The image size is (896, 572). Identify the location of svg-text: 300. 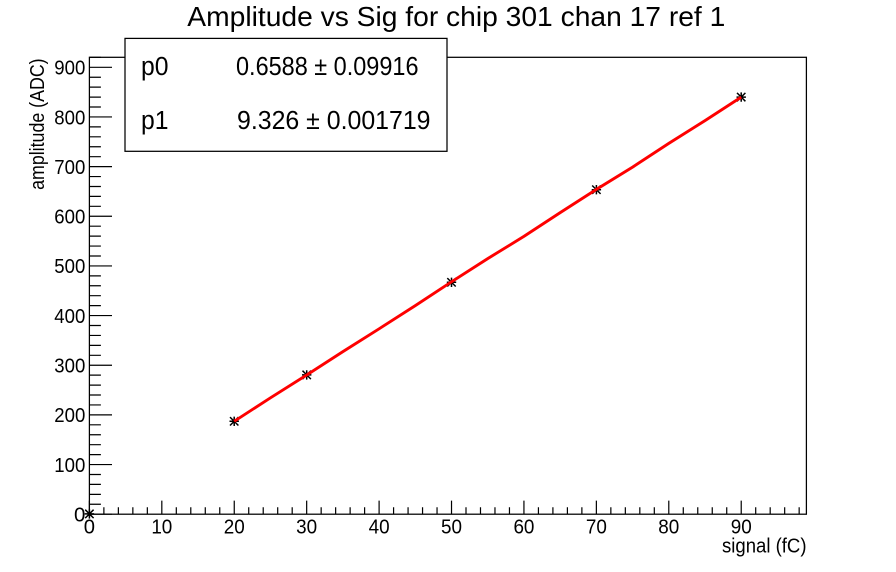
(69, 367).